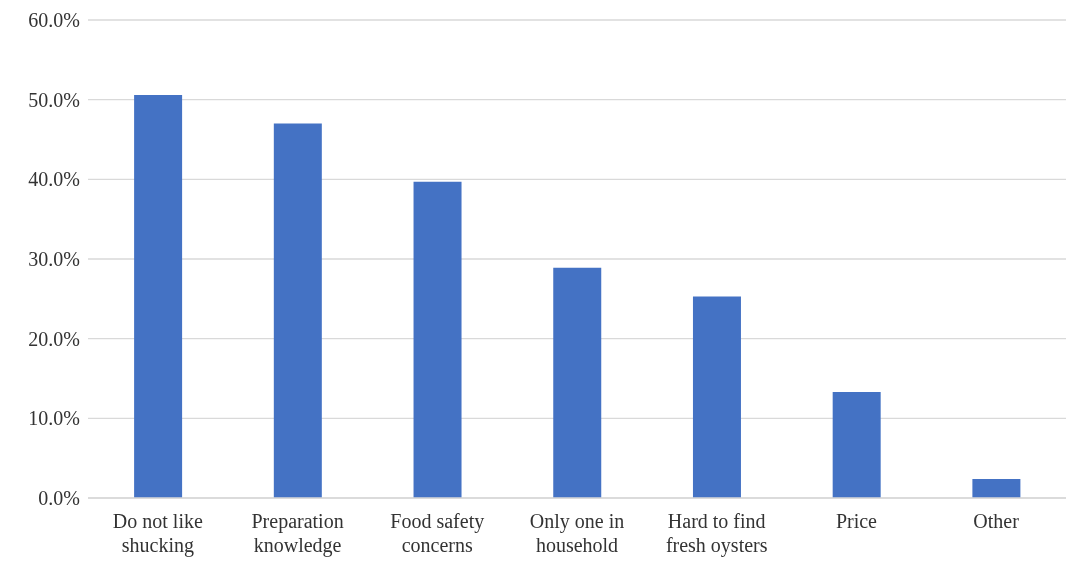  Describe the element at coordinates (59, 498) in the screenshot. I see `y-tick-label: 0.0%` at that location.